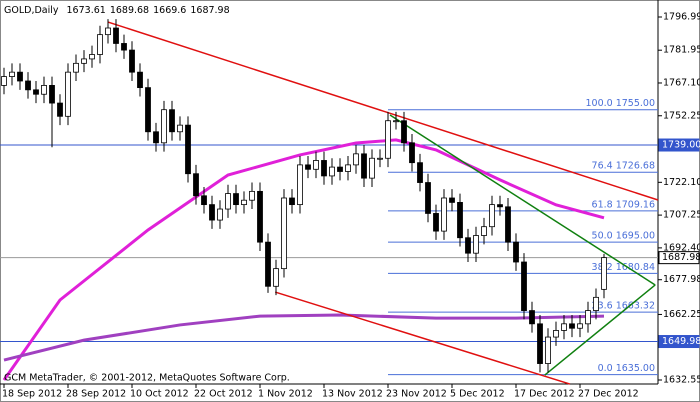 This screenshot has width=700, height=402. I want to click on x-tick-label: 5 Dec 2012, so click(477, 394).